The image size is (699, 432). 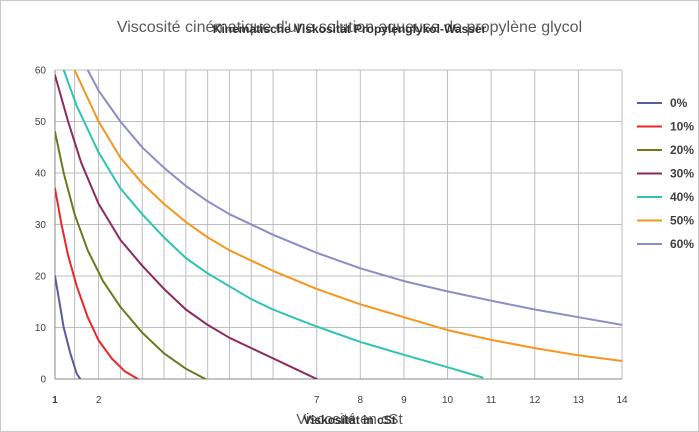 I want to click on legend-label: 10%, so click(x=682, y=127).